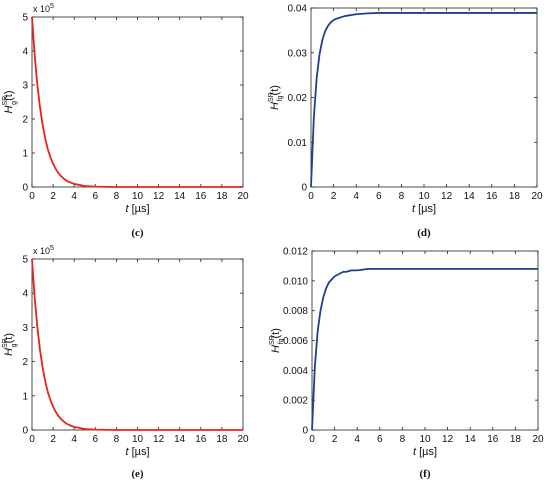  I want to click on y-tick-label: 0.010, so click(295, 281).